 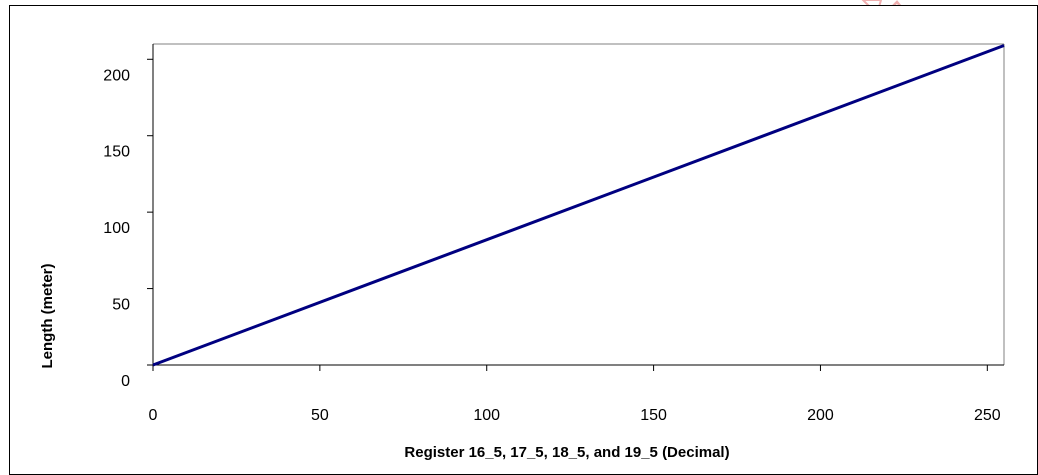 What do you see at coordinates (987, 415) in the screenshot?
I see `x-tick-label: 250` at bounding box center [987, 415].